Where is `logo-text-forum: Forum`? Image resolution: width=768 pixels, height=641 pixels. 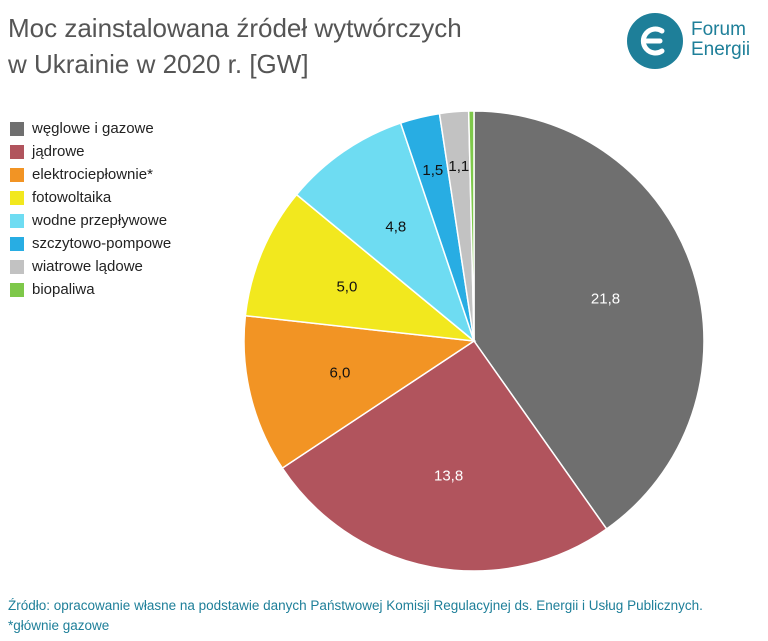 logo-text-forum: Forum is located at coordinates (718, 29).